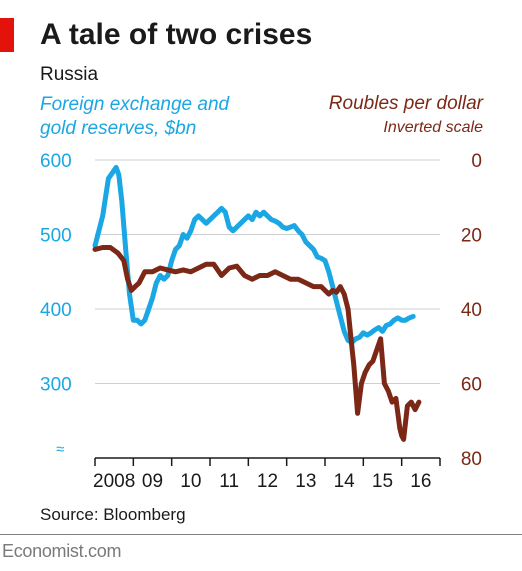 This screenshot has width=522, height=571. Describe the element at coordinates (56, 161) in the screenshot. I see `left-tick-label: 600` at that location.